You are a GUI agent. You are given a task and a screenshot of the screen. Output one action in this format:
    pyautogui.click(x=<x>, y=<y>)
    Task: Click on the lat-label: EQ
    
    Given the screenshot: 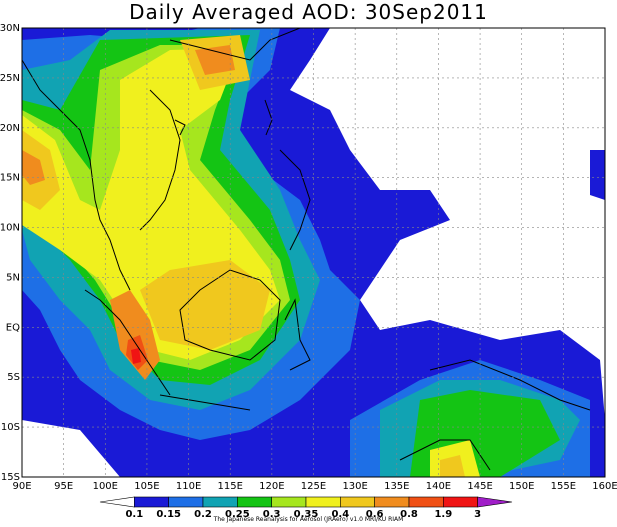 What is the action you would take?
    pyautogui.click(x=13, y=327)
    